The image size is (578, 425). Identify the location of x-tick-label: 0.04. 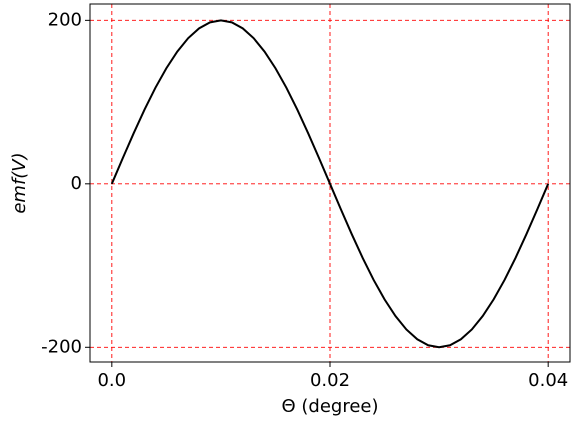
(548, 380).